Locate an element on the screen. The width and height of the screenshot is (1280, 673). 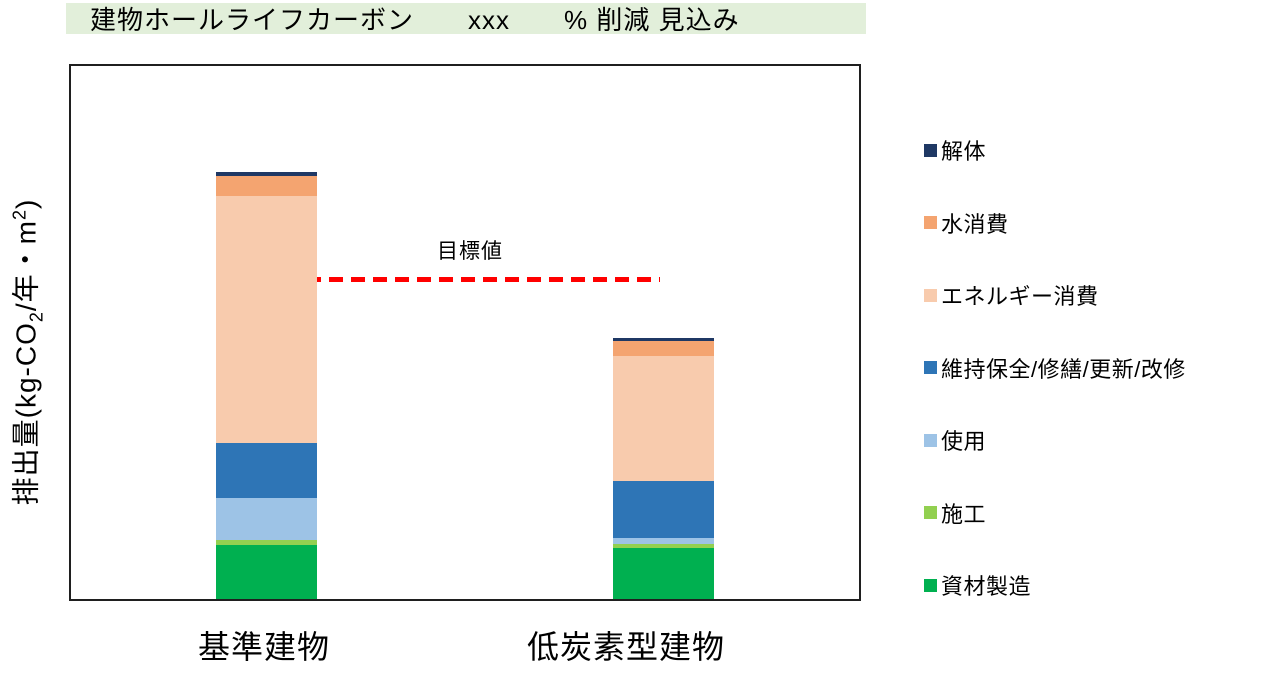
y-axis-label-mid: /年・m is located at coordinates (26, 265).